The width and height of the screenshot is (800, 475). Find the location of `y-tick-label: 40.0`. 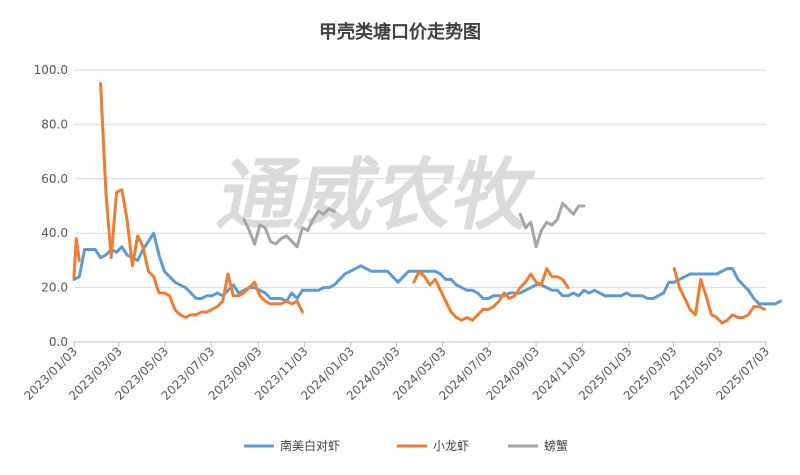

y-tick-label: 40.0 is located at coordinates (54, 233).